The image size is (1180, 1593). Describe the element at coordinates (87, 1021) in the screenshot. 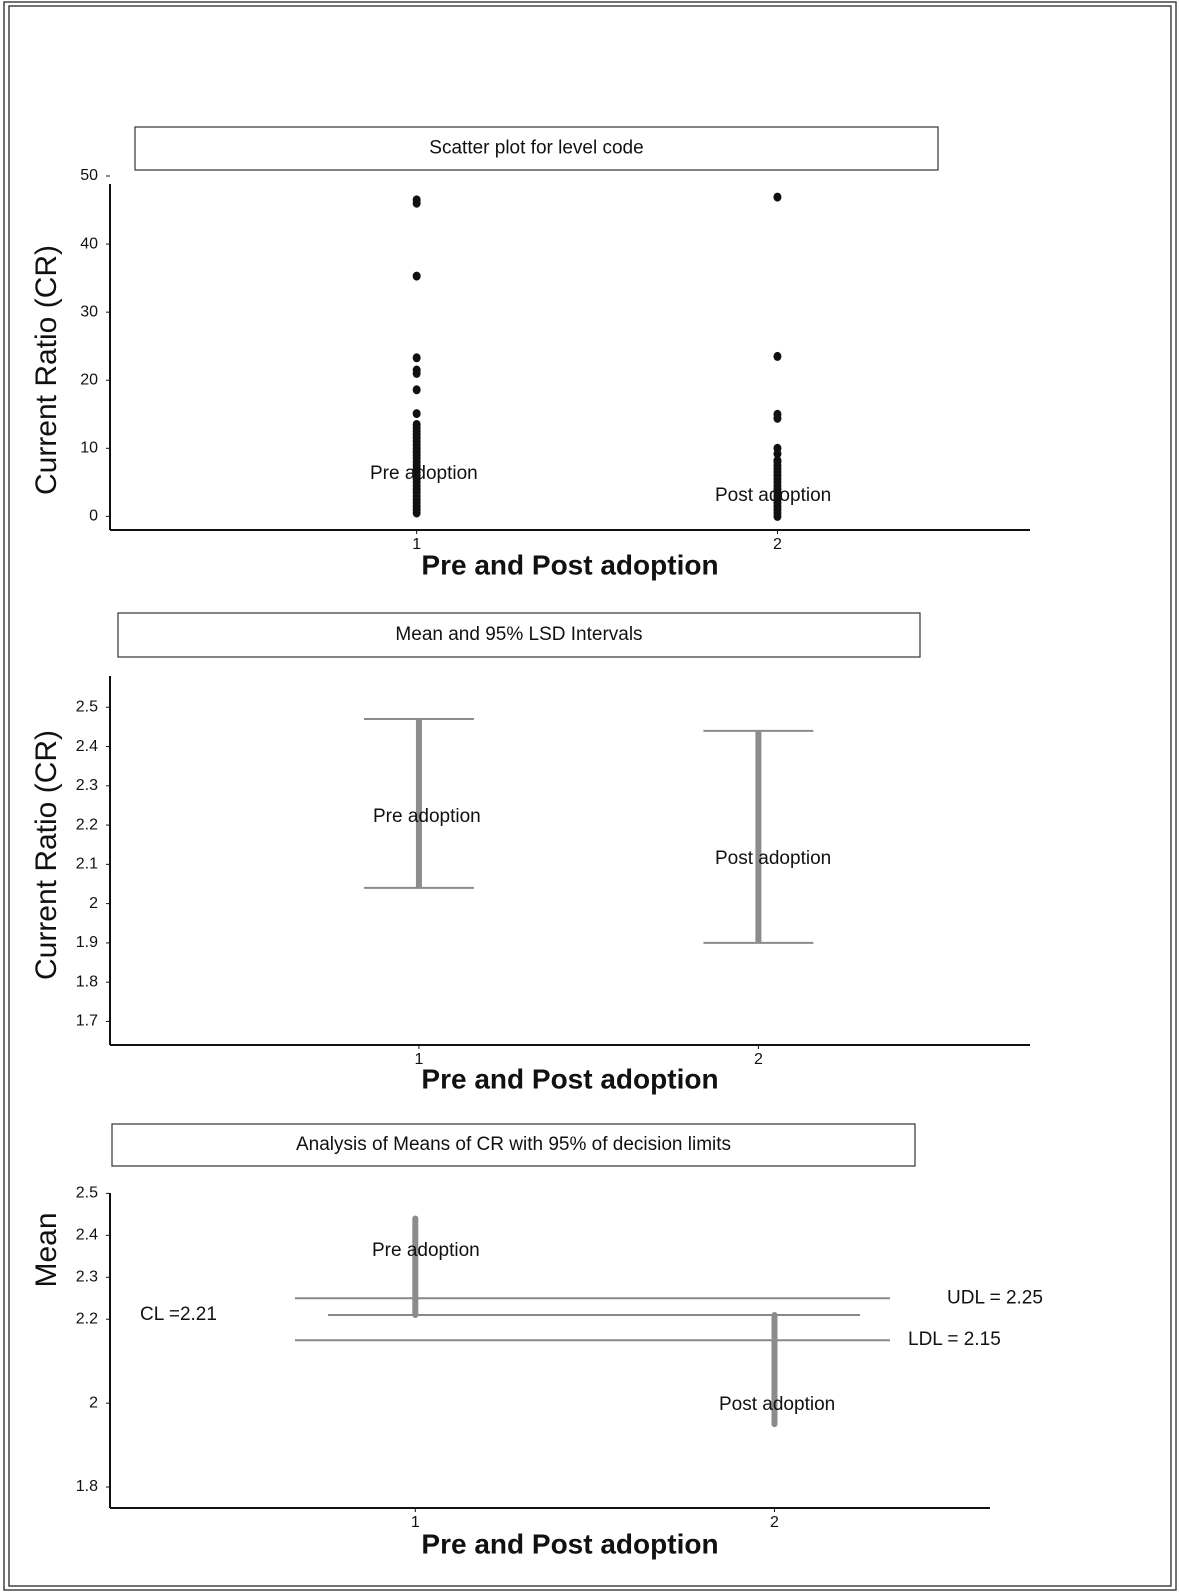

I see `y-tick-label: 1.7` at that location.